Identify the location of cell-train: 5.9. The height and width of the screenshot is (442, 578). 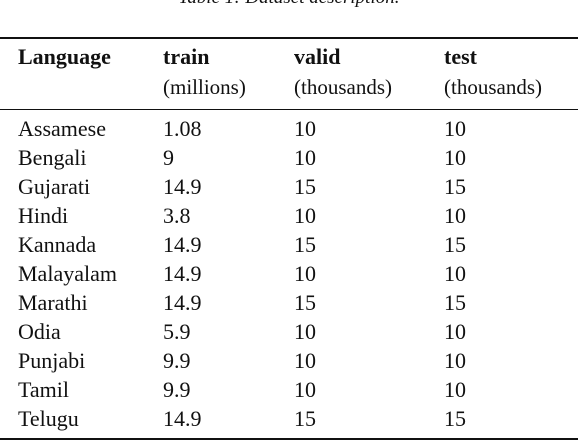
(177, 331).